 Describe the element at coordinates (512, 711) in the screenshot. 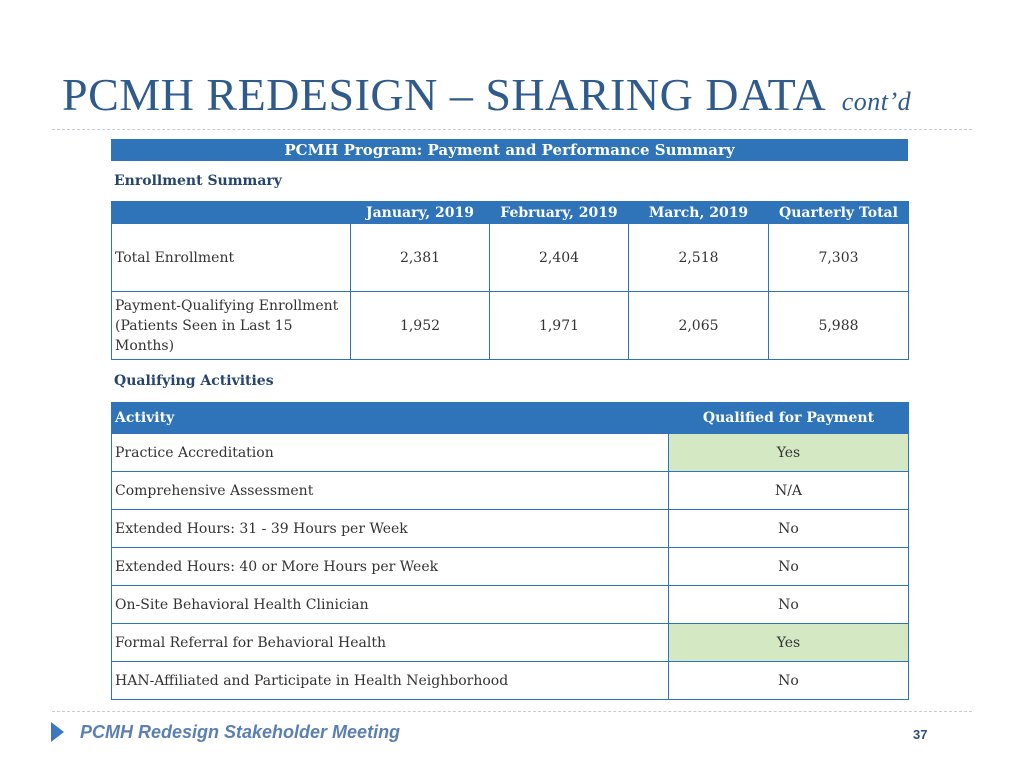

I see `bottom-divider` at that location.